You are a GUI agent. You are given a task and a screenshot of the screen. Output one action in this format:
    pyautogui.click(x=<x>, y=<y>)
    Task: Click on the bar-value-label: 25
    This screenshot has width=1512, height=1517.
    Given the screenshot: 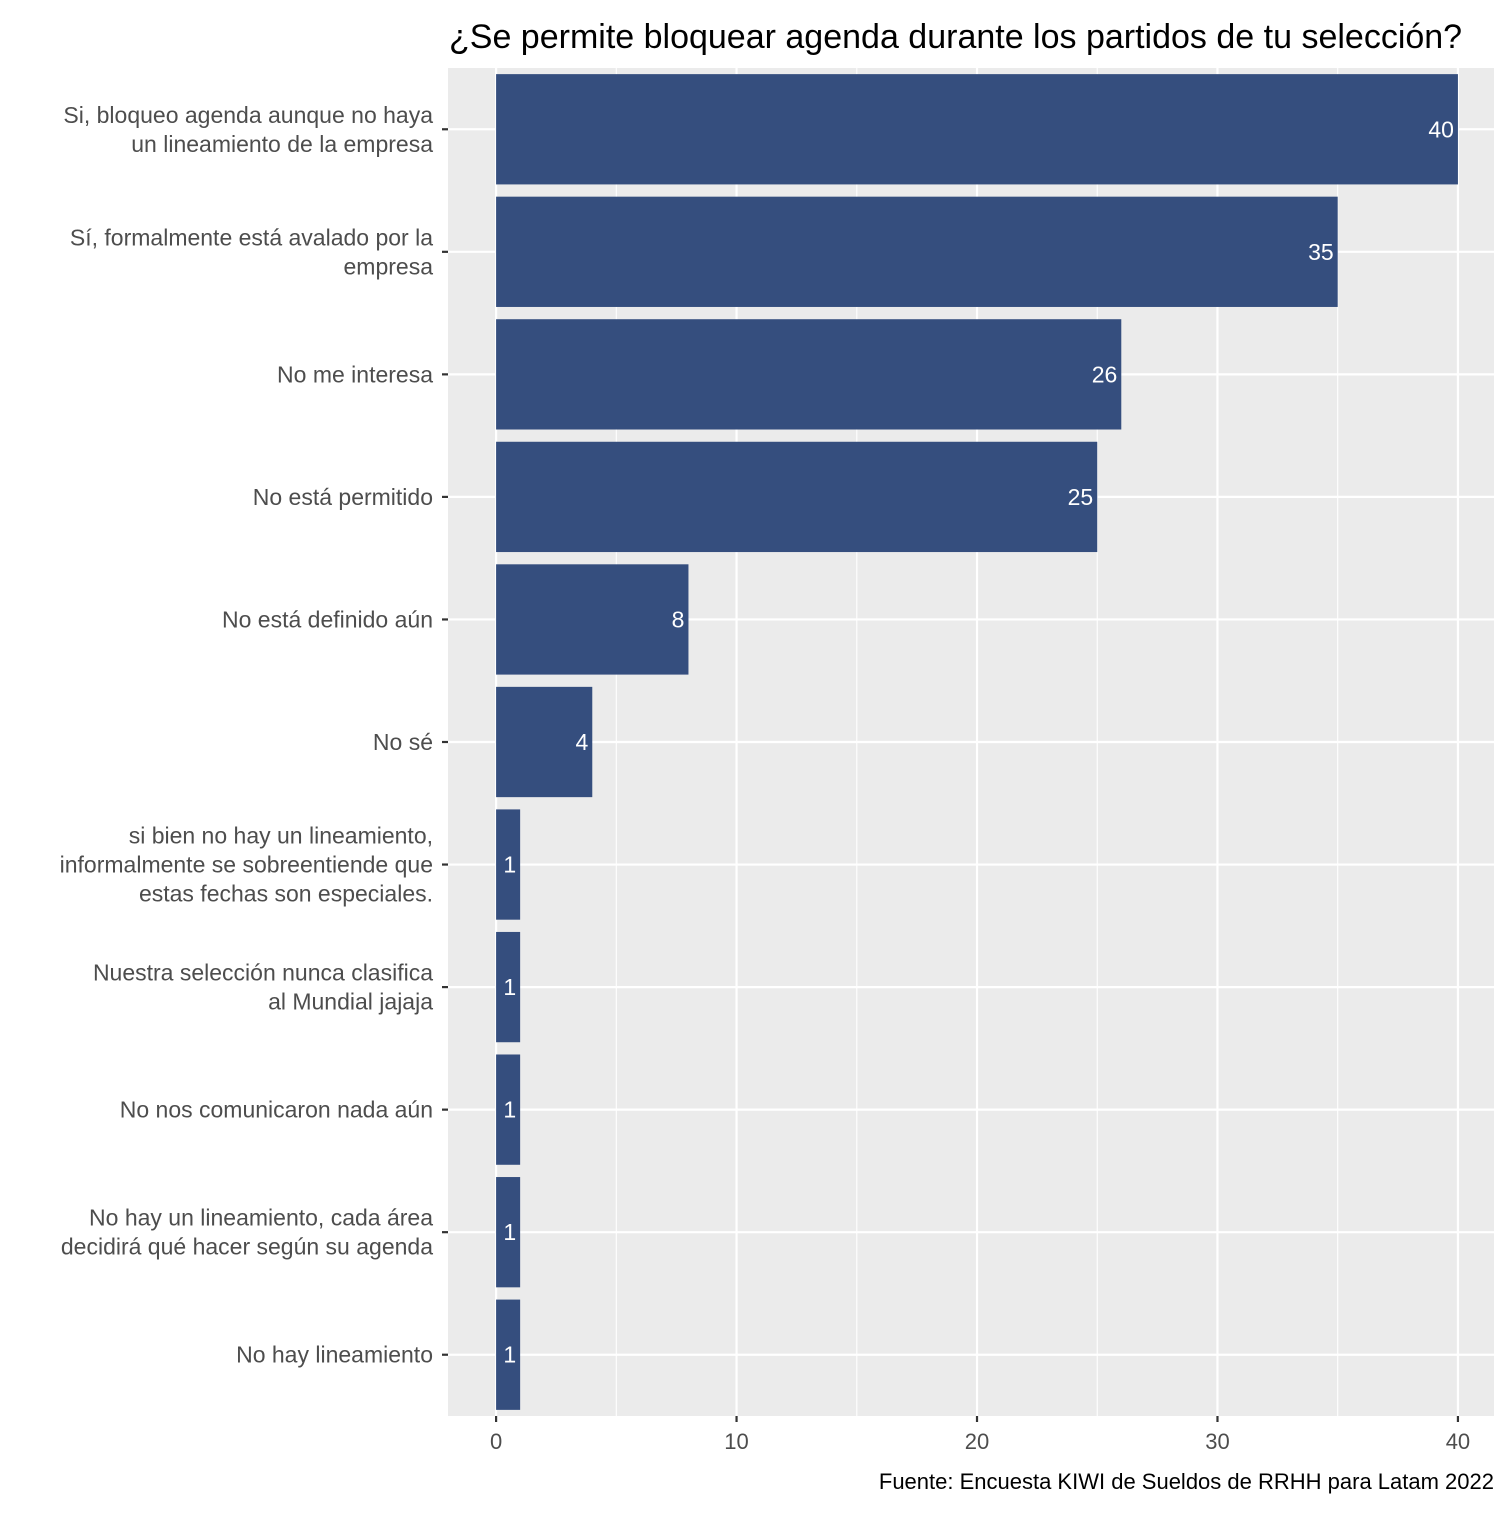 What is the action you would take?
    pyautogui.click(x=1081, y=497)
    